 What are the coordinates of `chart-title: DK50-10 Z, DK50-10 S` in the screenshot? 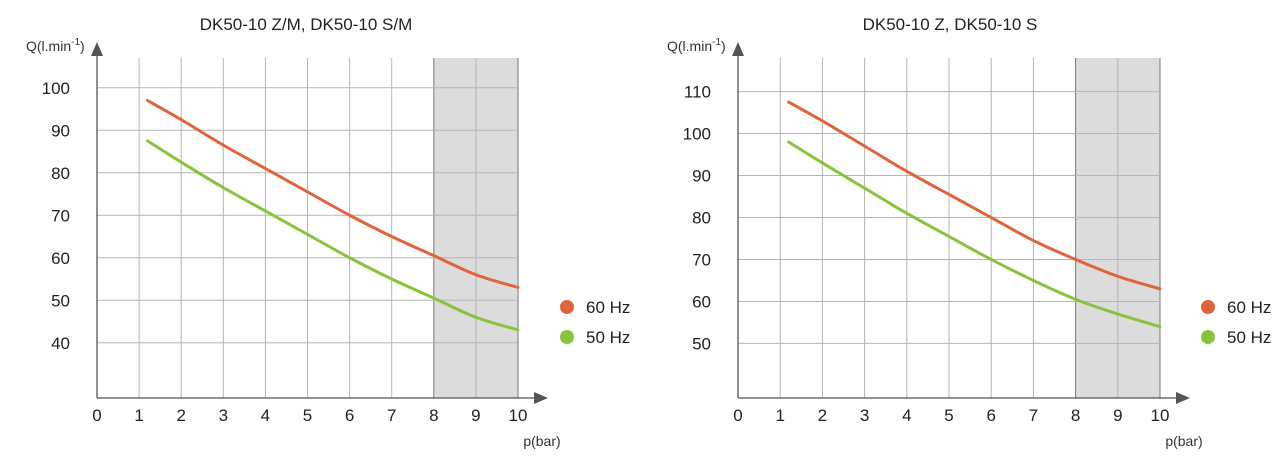 It's located at (950, 24).